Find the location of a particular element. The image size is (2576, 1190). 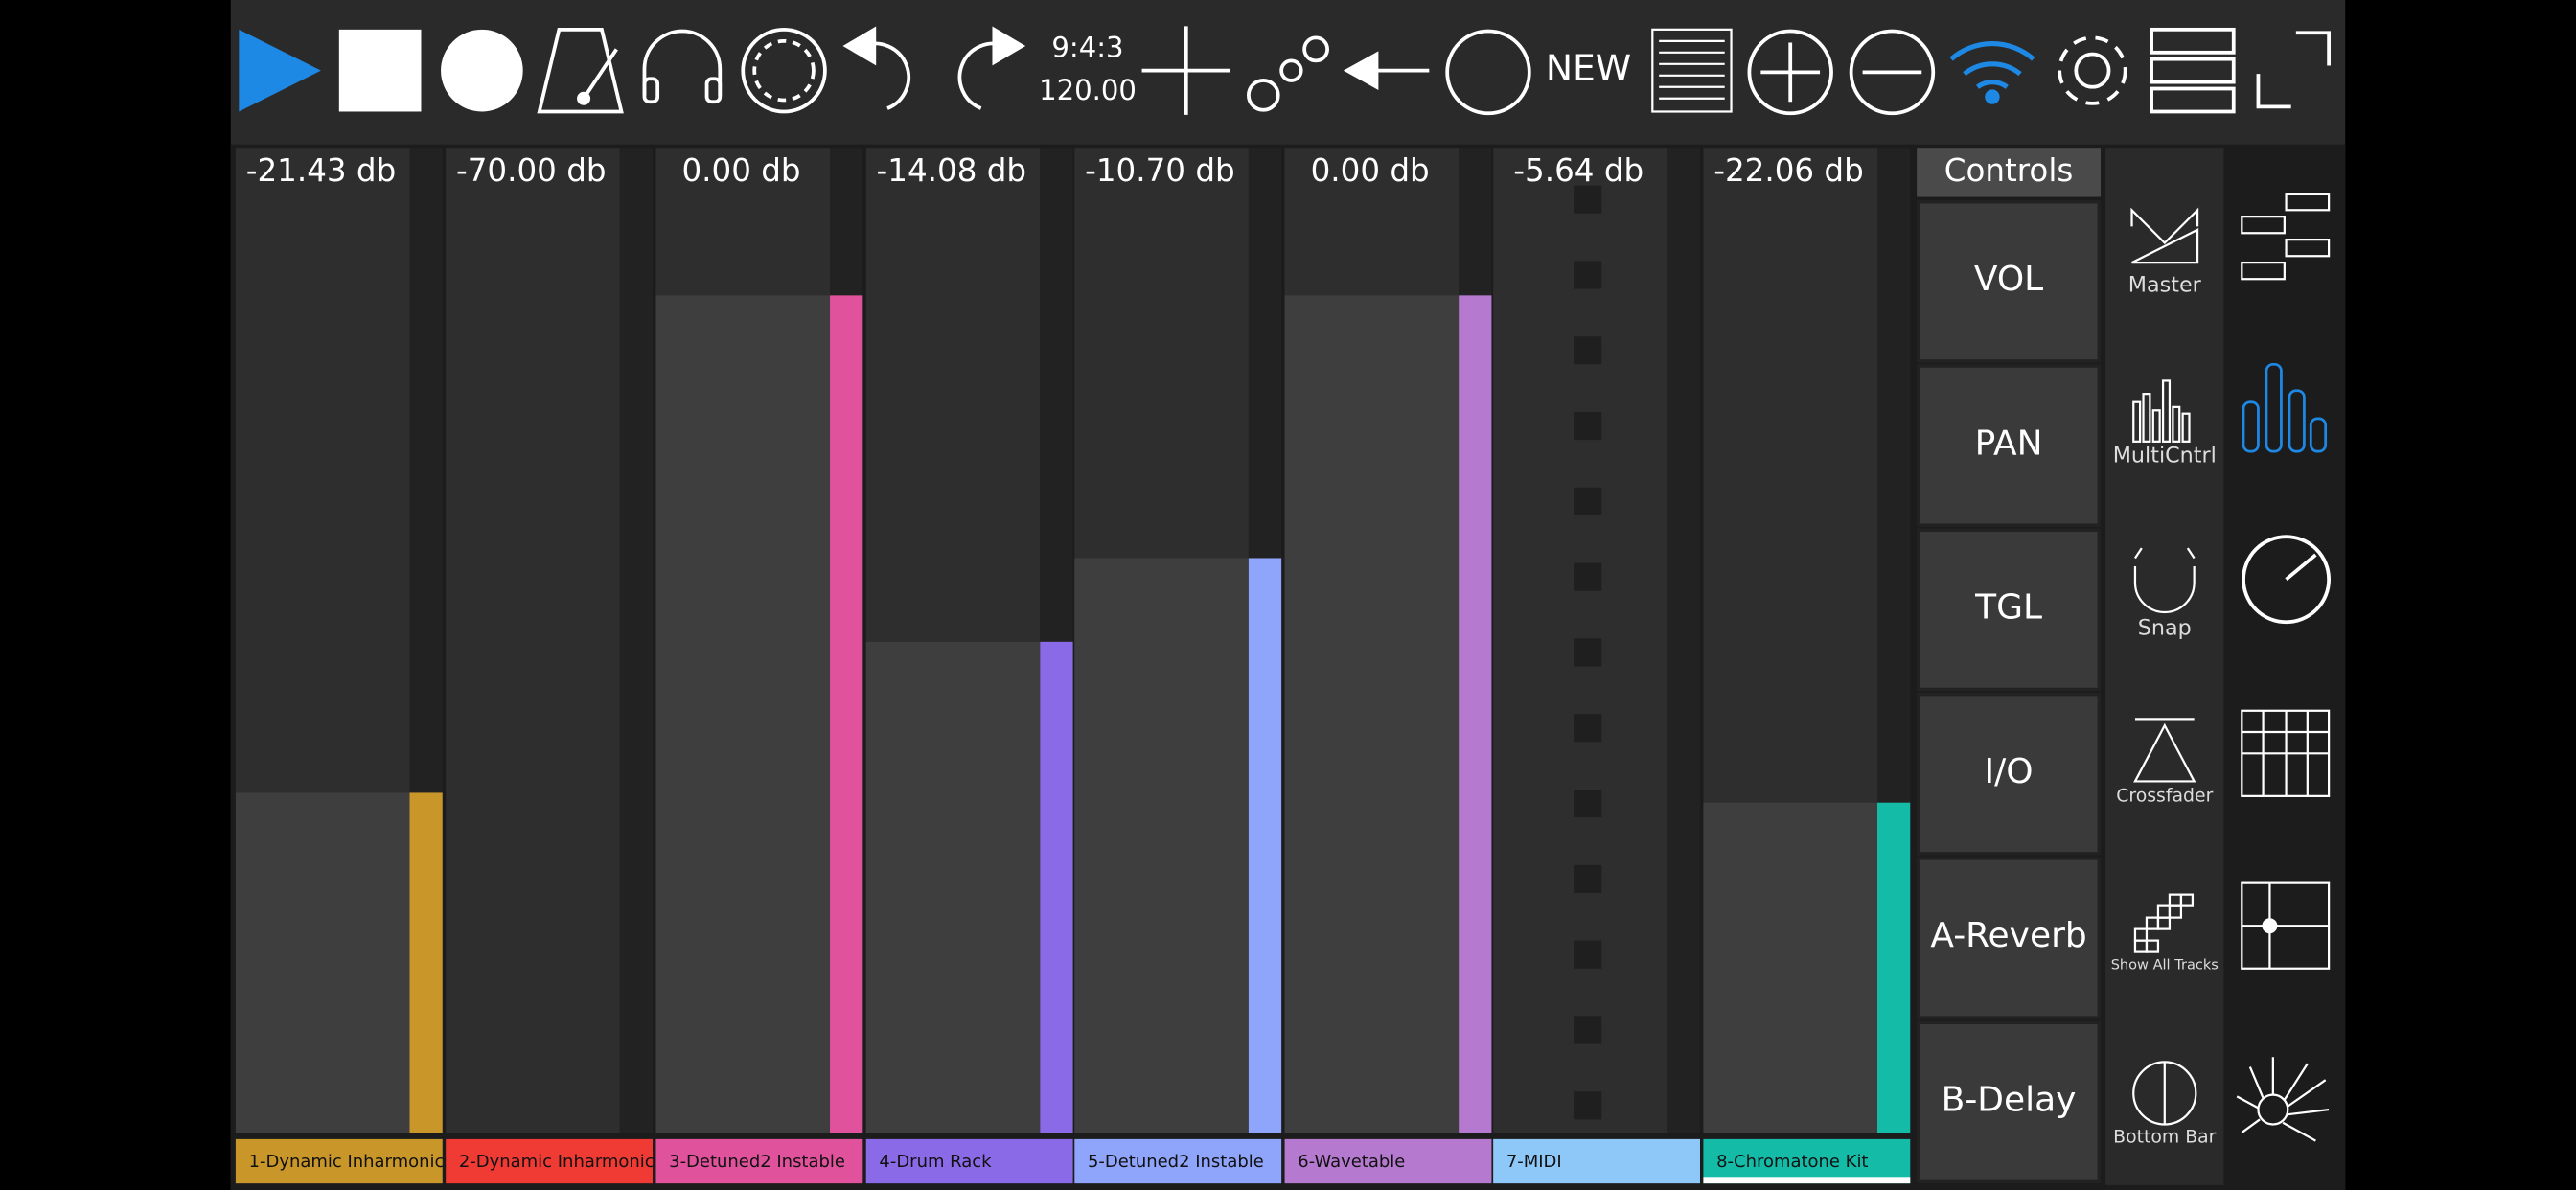

track-level: -21.43 db is located at coordinates (321, 171).